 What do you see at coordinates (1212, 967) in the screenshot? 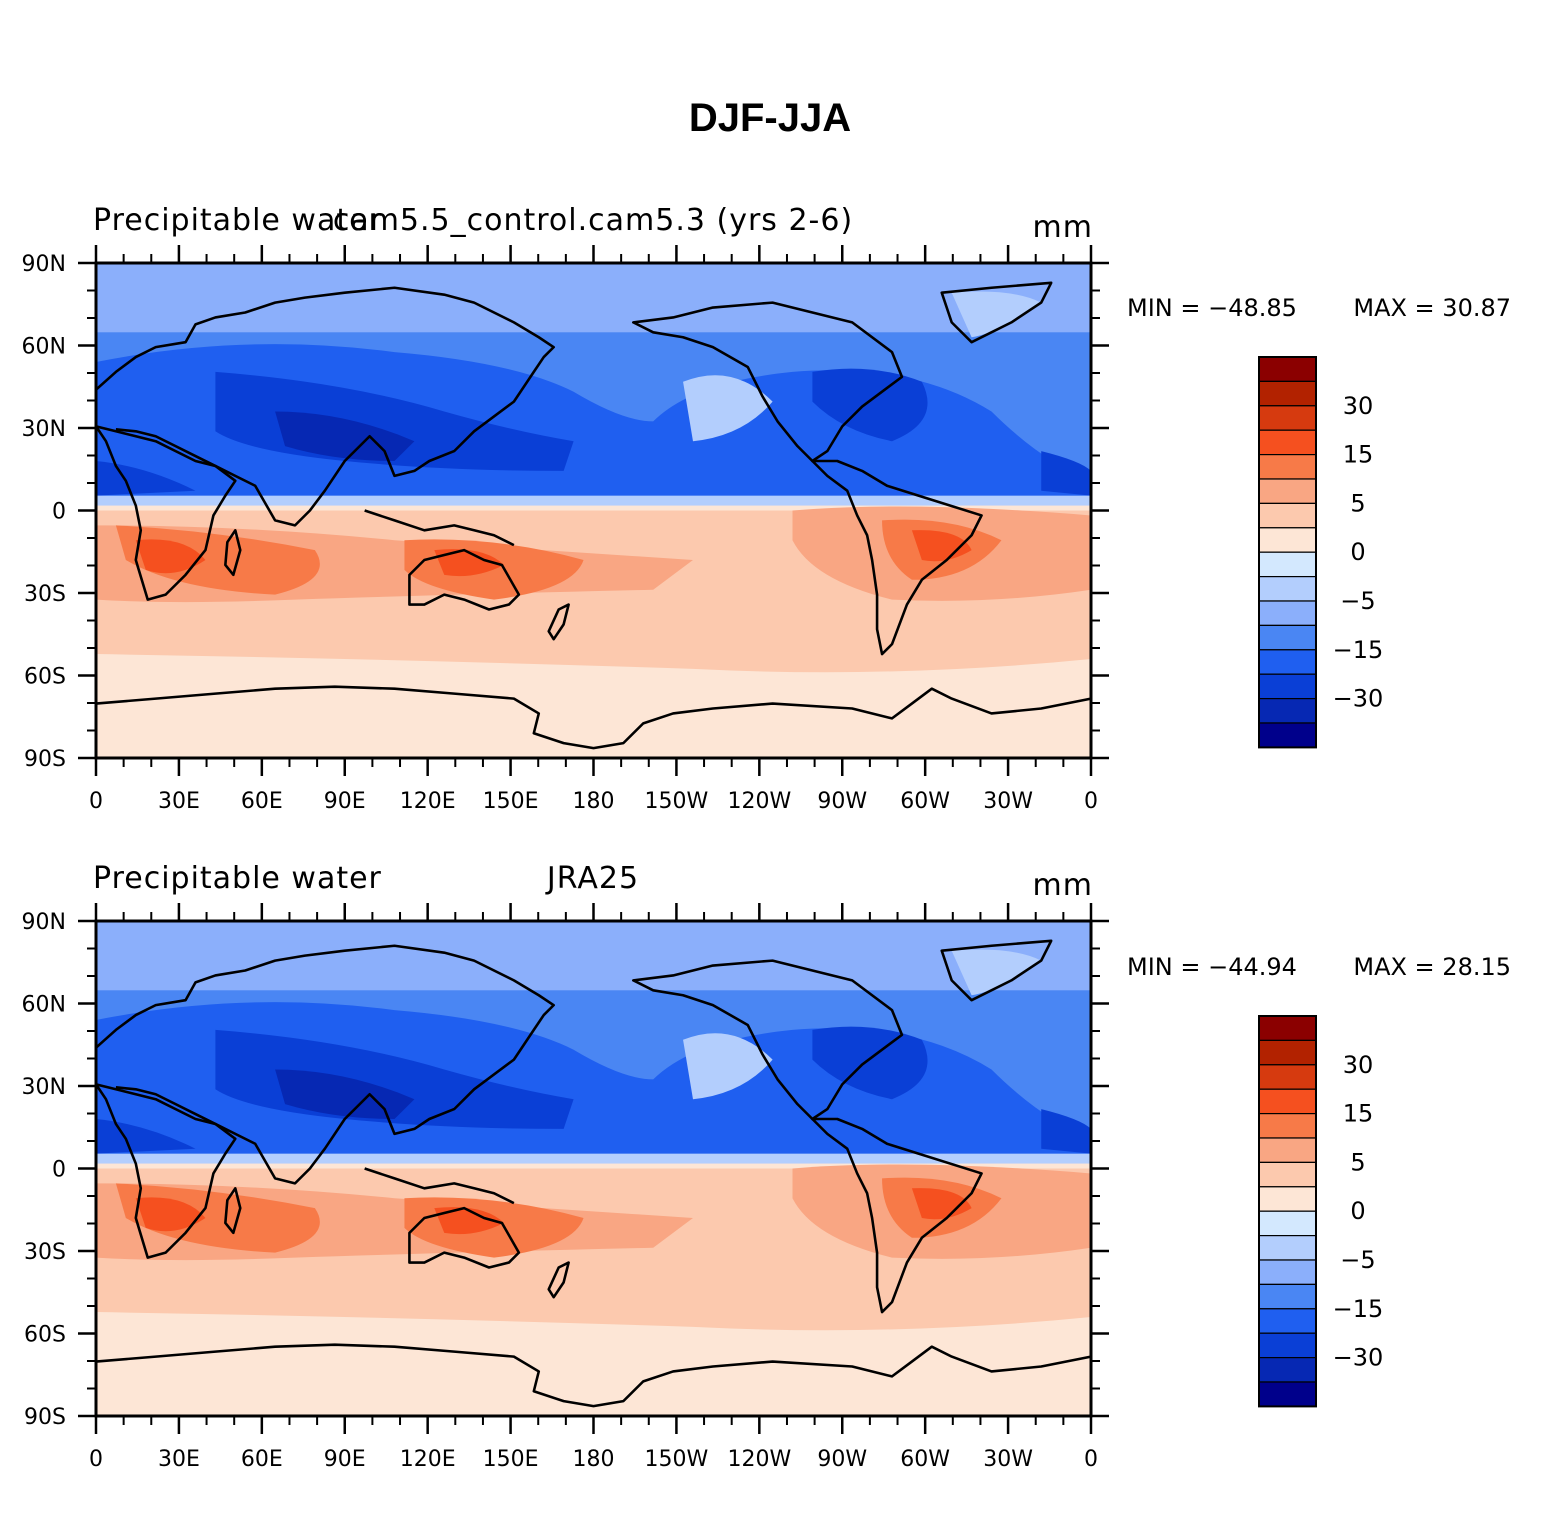
I see `min-label: MIN = −44.94` at bounding box center [1212, 967].